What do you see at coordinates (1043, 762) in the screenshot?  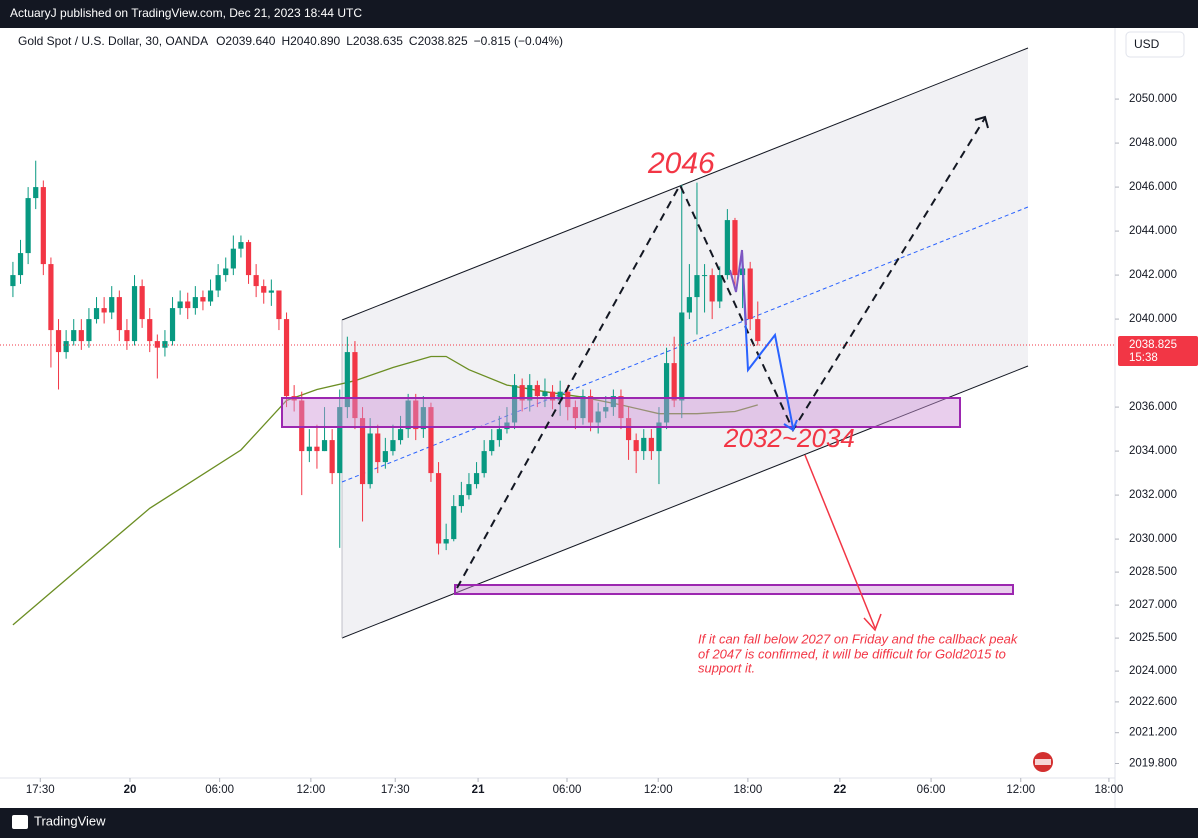 I see `flag-icon` at bounding box center [1043, 762].